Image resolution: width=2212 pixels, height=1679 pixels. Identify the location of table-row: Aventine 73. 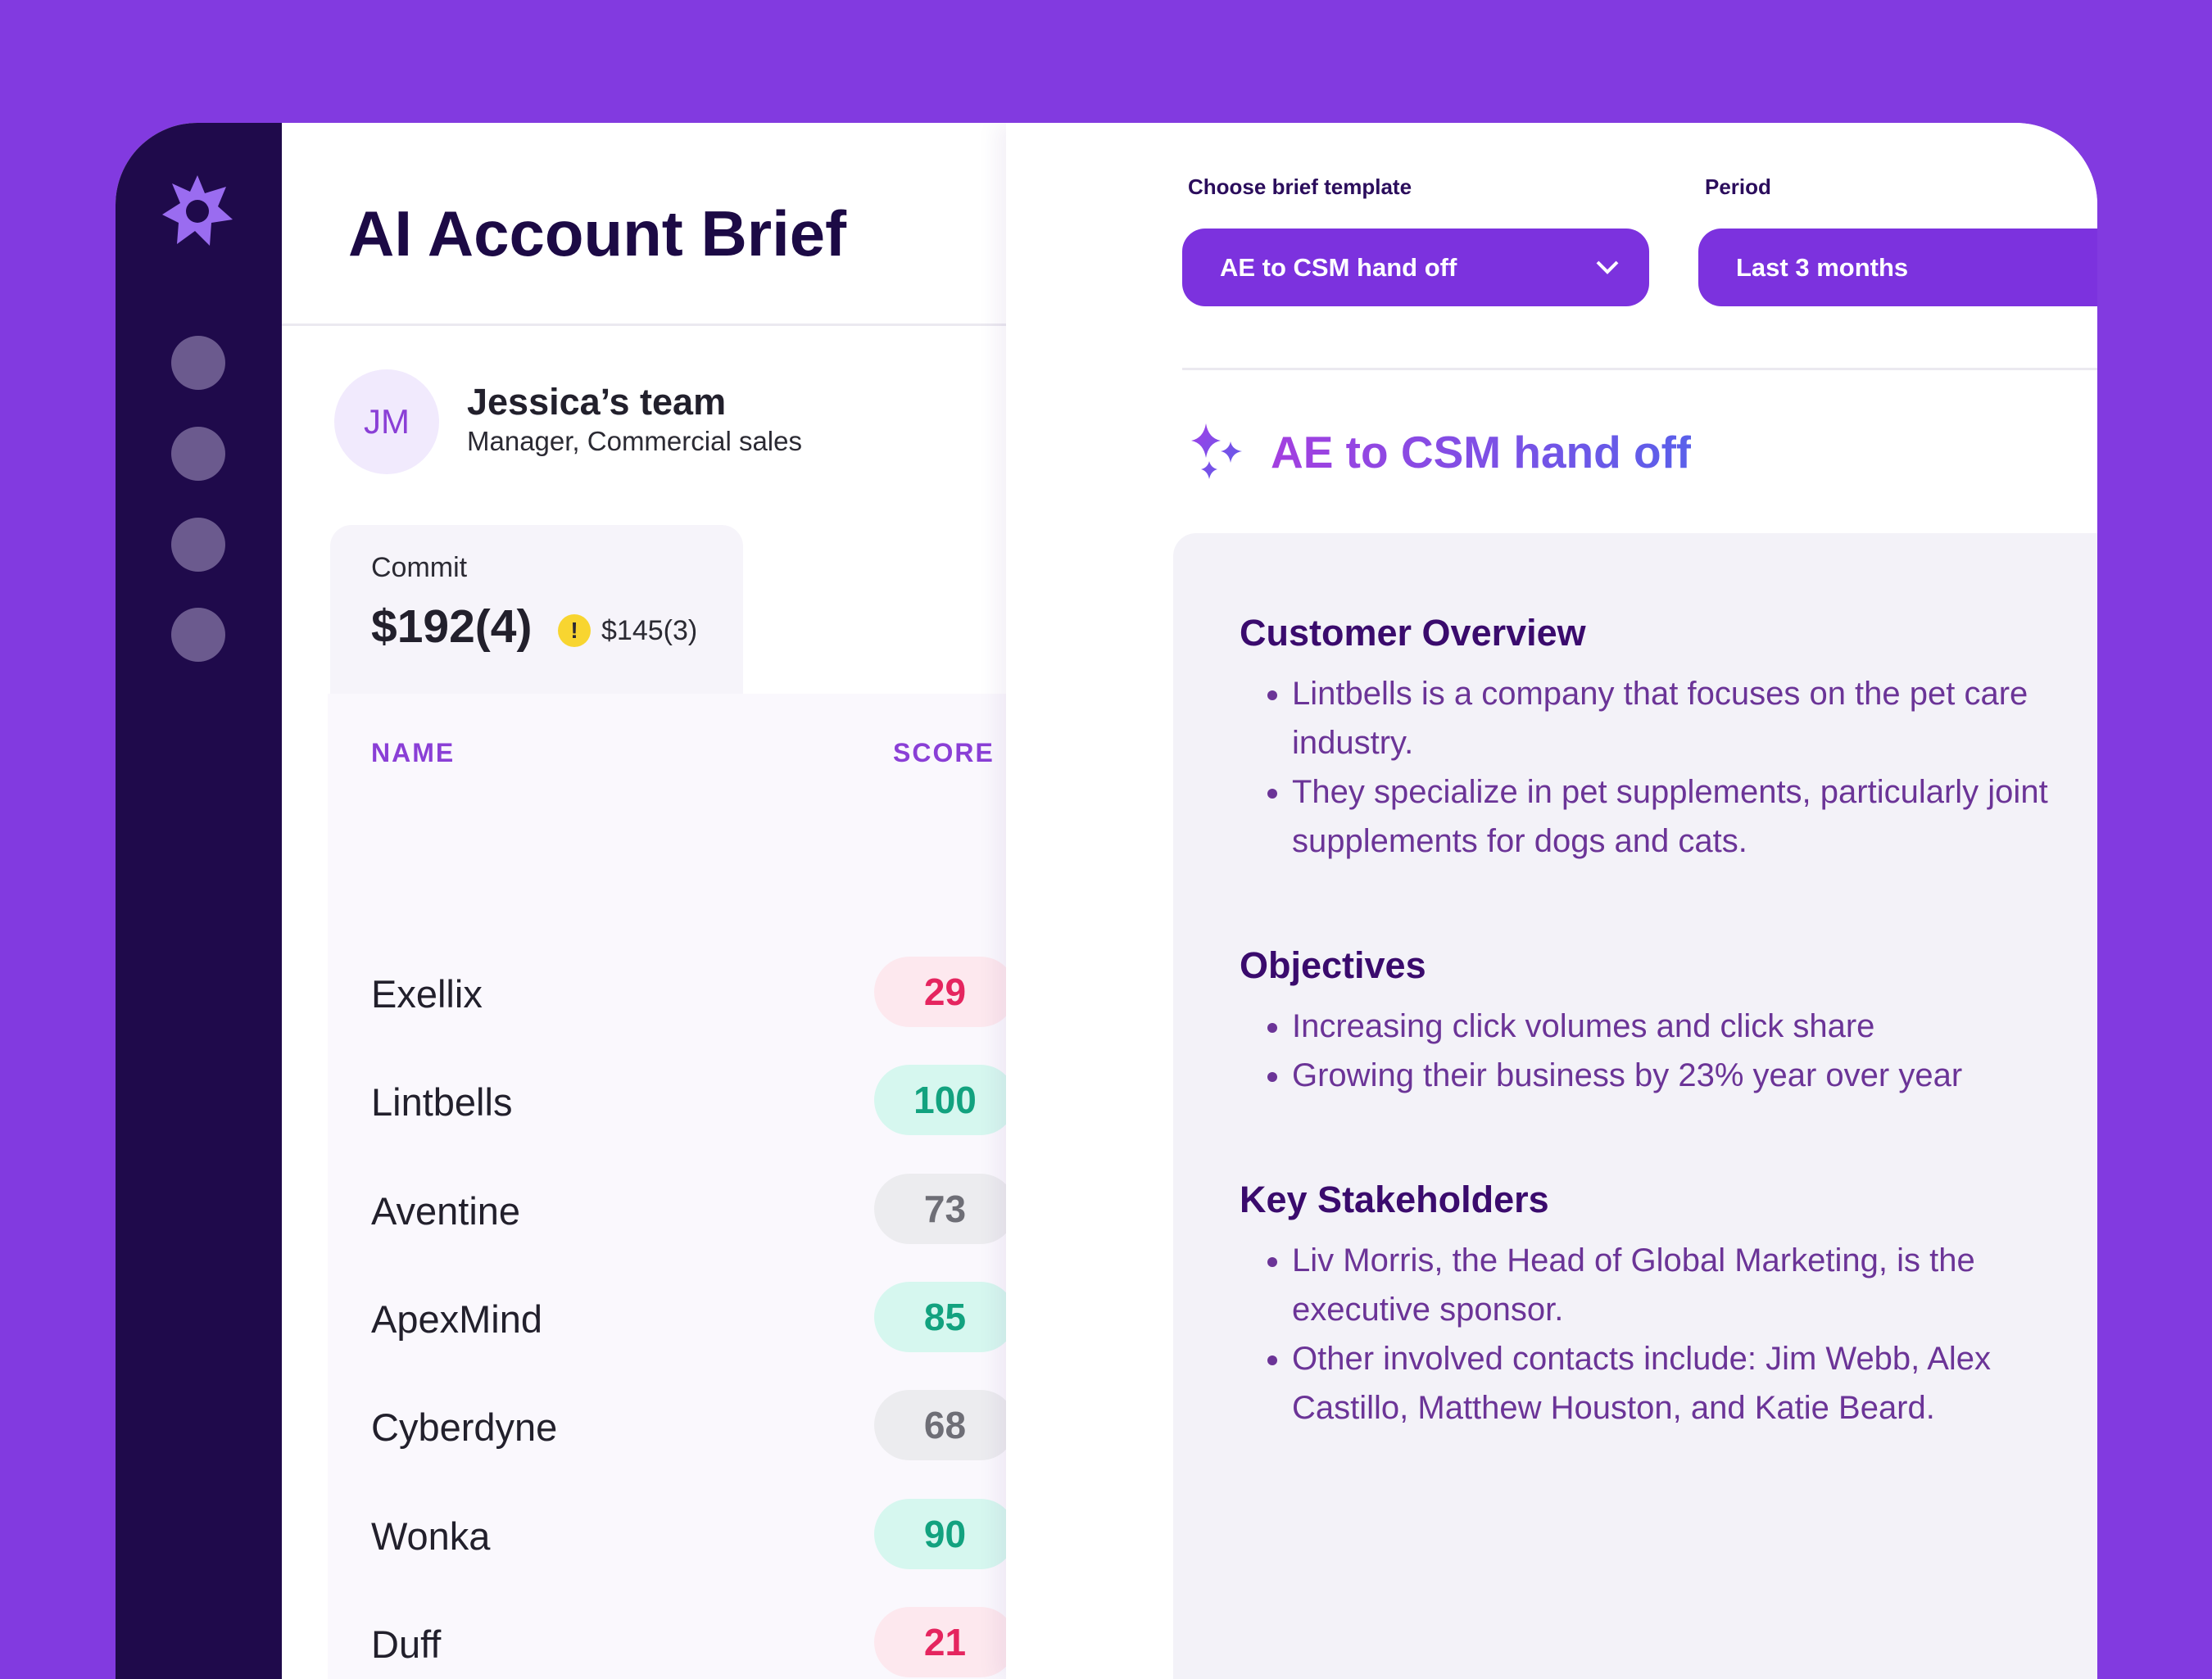
(672, 1209).